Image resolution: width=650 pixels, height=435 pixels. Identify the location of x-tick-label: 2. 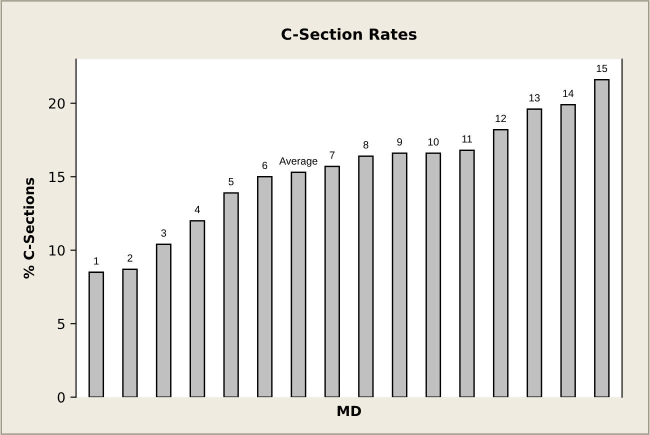
(130, 258).